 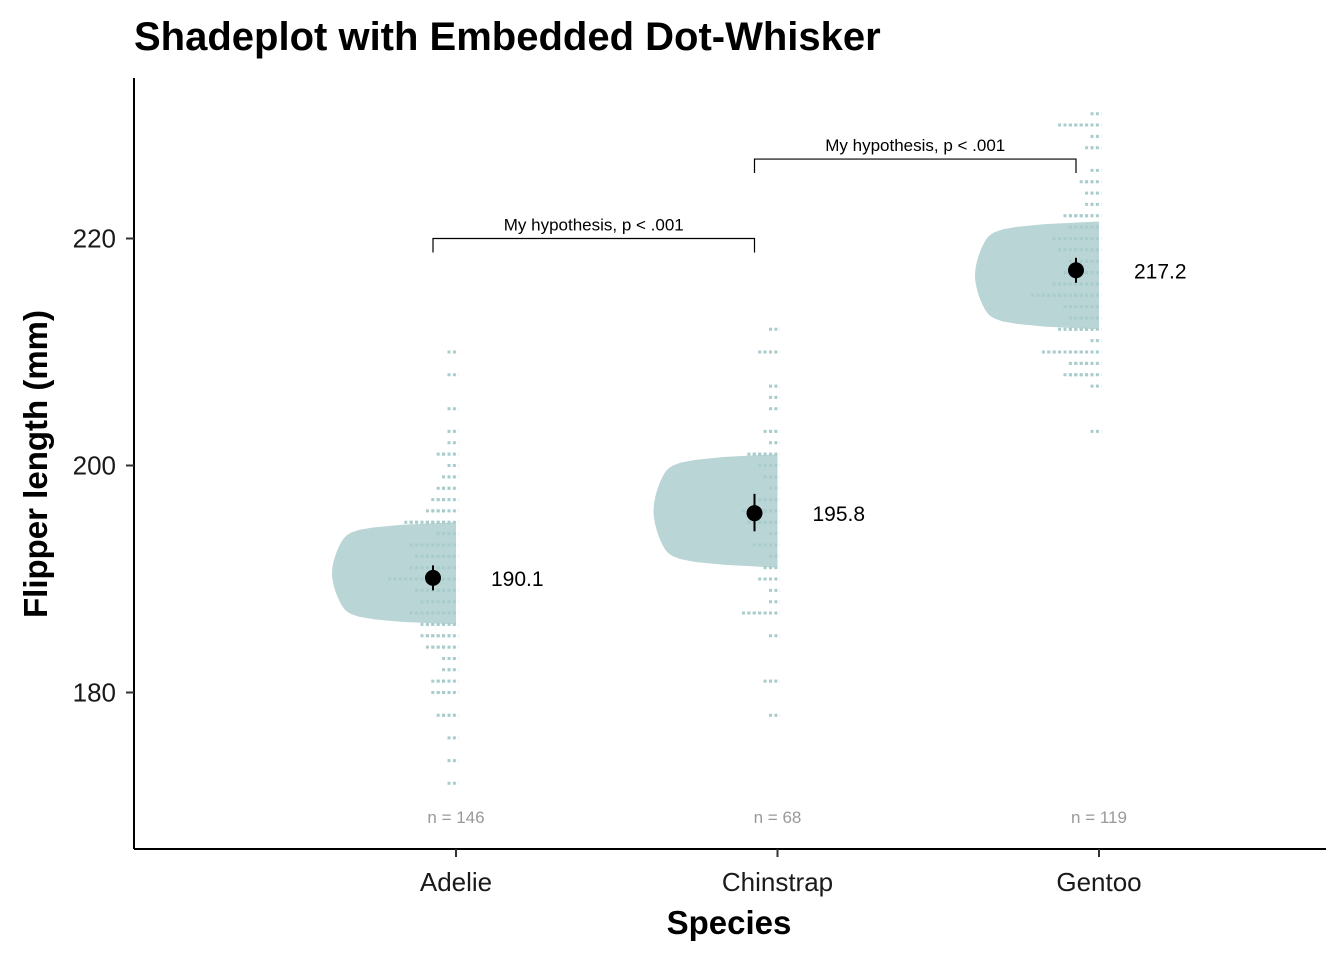 I want to click on x-tick-label: Chinstrap, so click(x=777, y=882).